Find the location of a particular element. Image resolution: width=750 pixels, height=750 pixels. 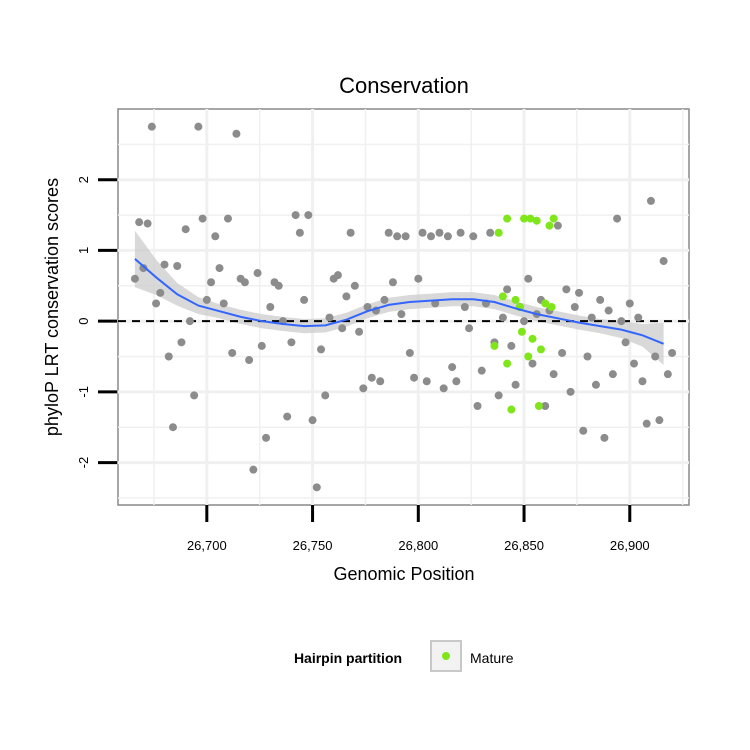

y-tick-label: -1 is located at coordinates (83, 392).